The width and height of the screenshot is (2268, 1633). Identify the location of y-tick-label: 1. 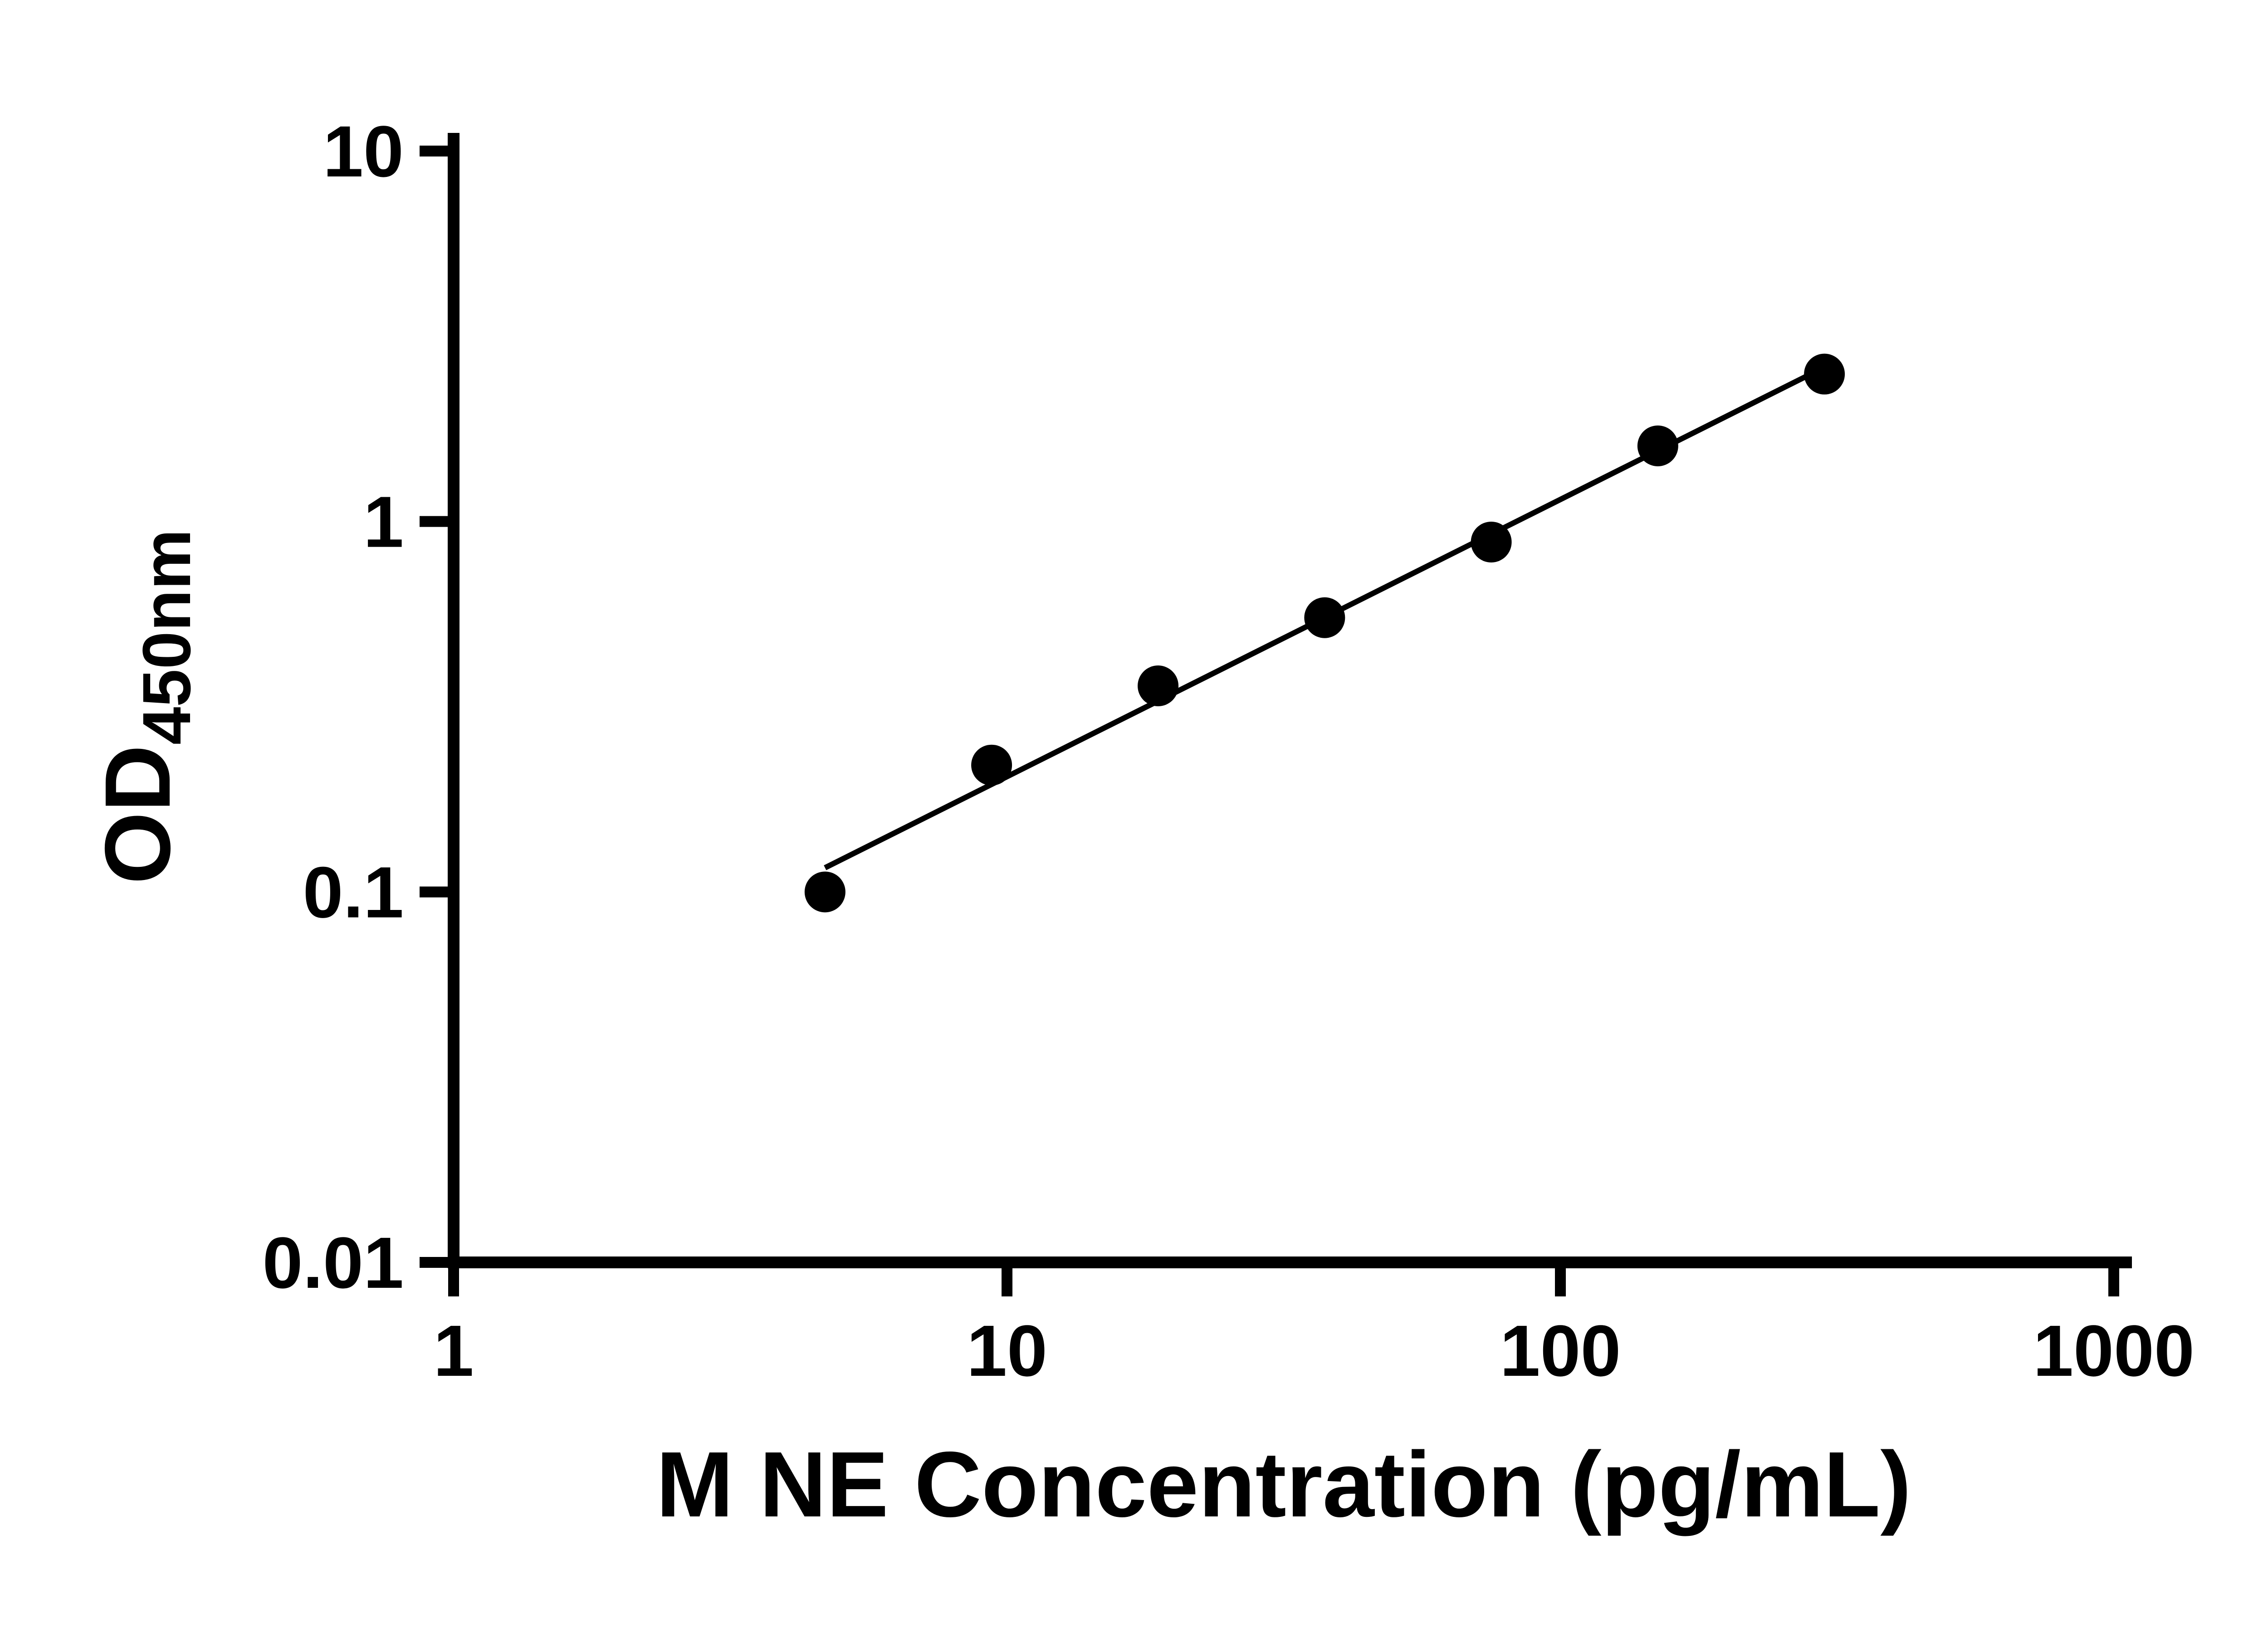
(384, 521).